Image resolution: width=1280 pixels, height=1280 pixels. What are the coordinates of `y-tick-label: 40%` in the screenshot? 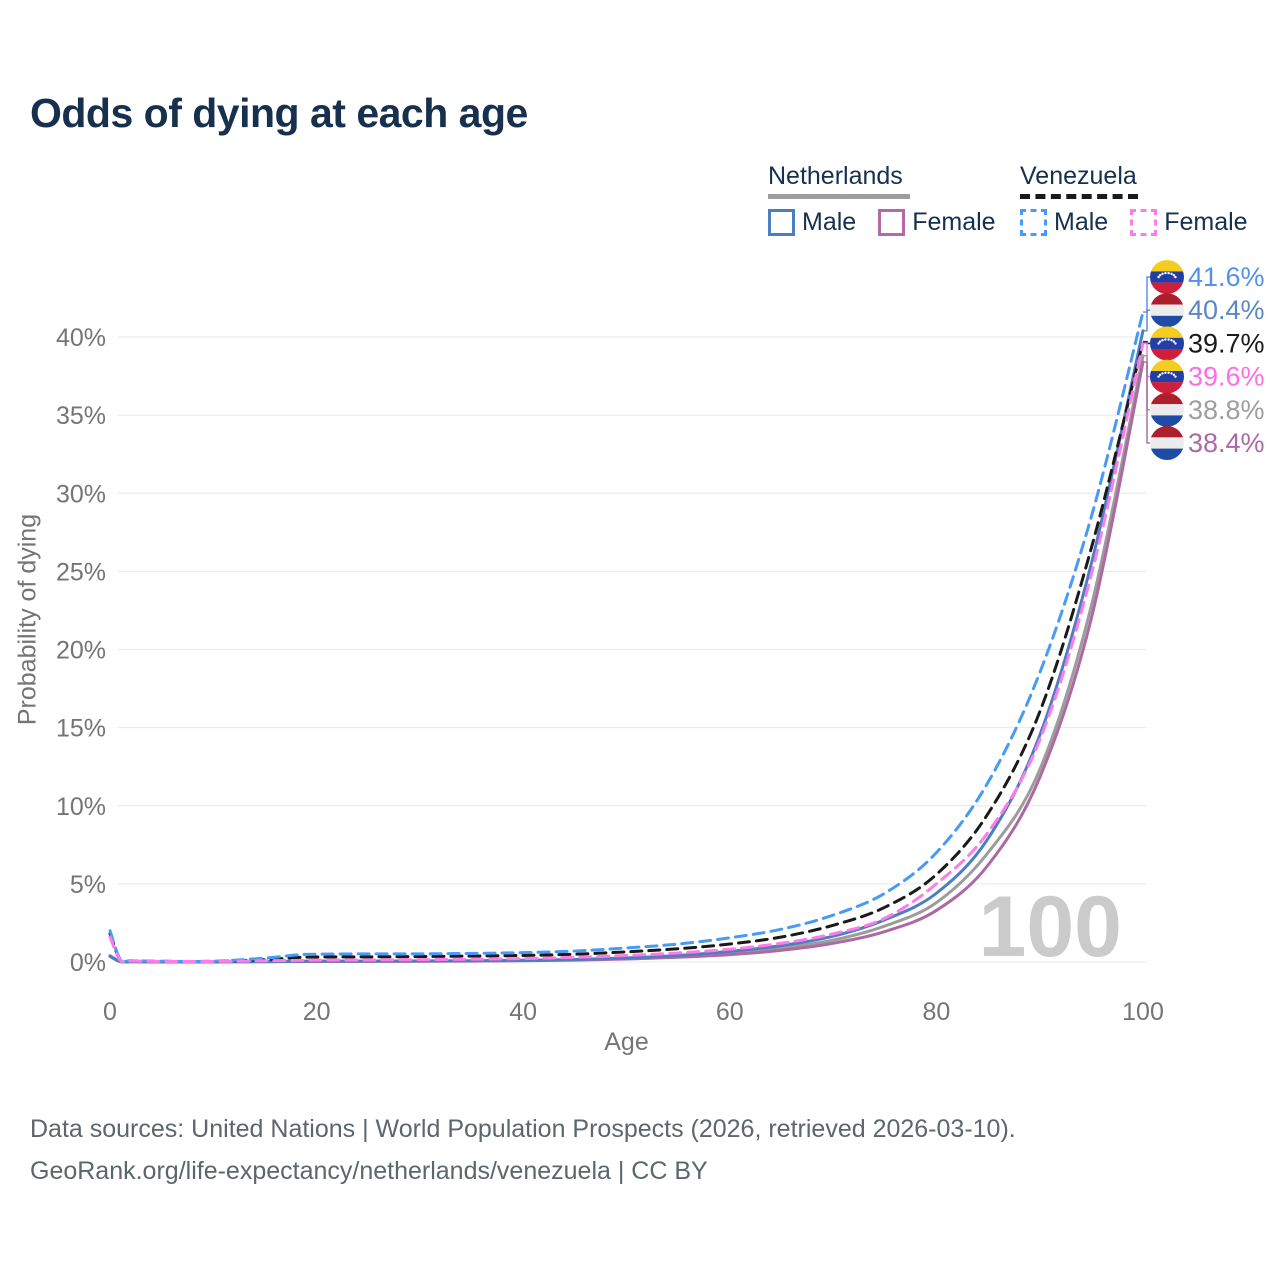 It's located at (81, 338).